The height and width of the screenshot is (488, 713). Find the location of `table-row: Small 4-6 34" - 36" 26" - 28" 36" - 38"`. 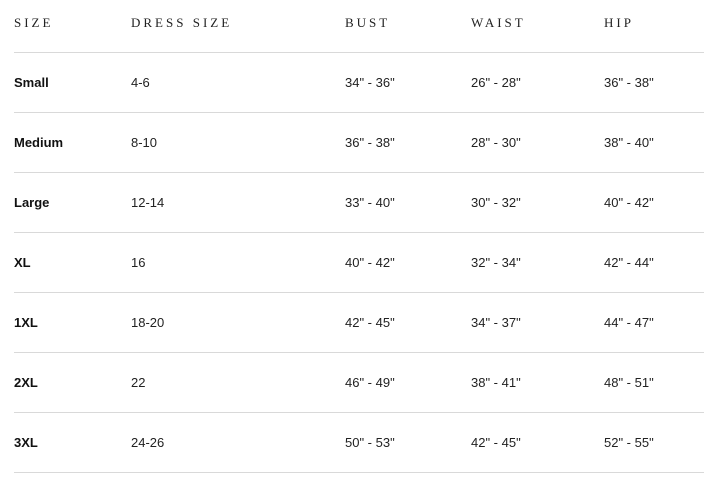

table-row: Small 4-6 34" - 36" 26" - 28" 36" - 38" is located at coordinates (359, 82).